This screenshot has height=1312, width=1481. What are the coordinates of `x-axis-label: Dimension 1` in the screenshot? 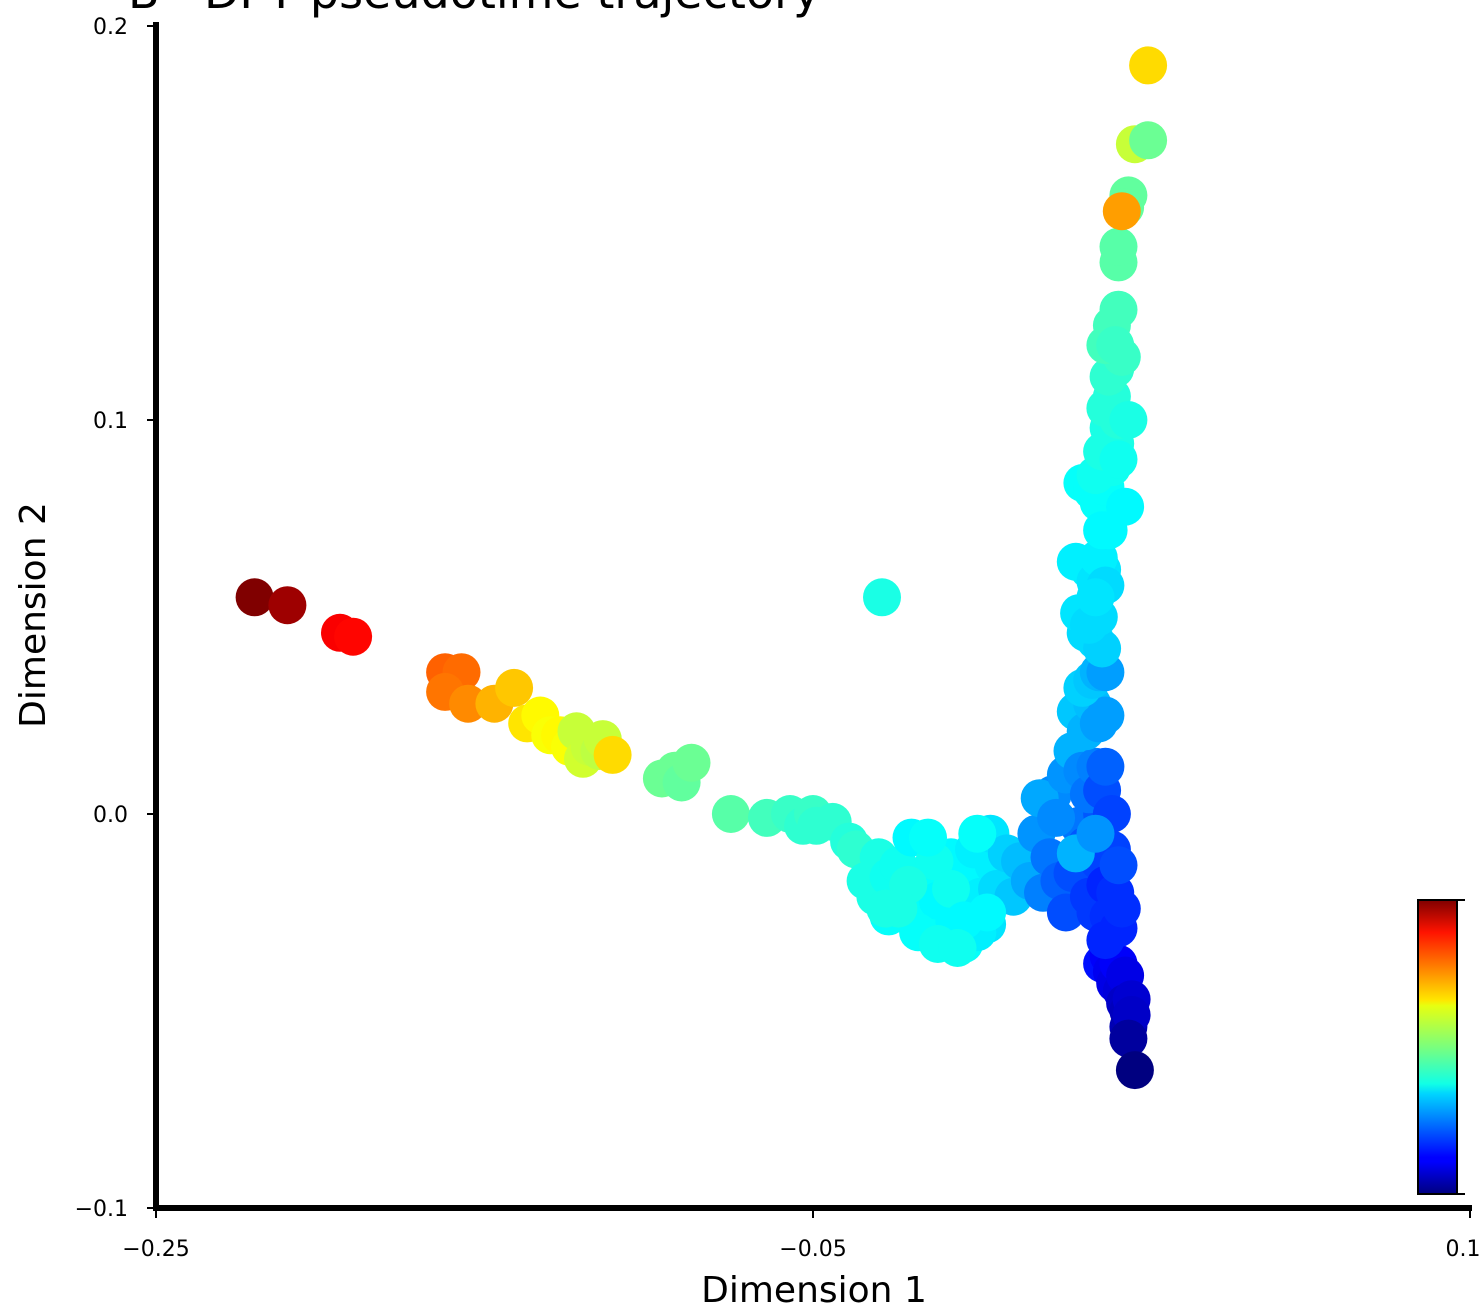 It's located at (814, 1290).